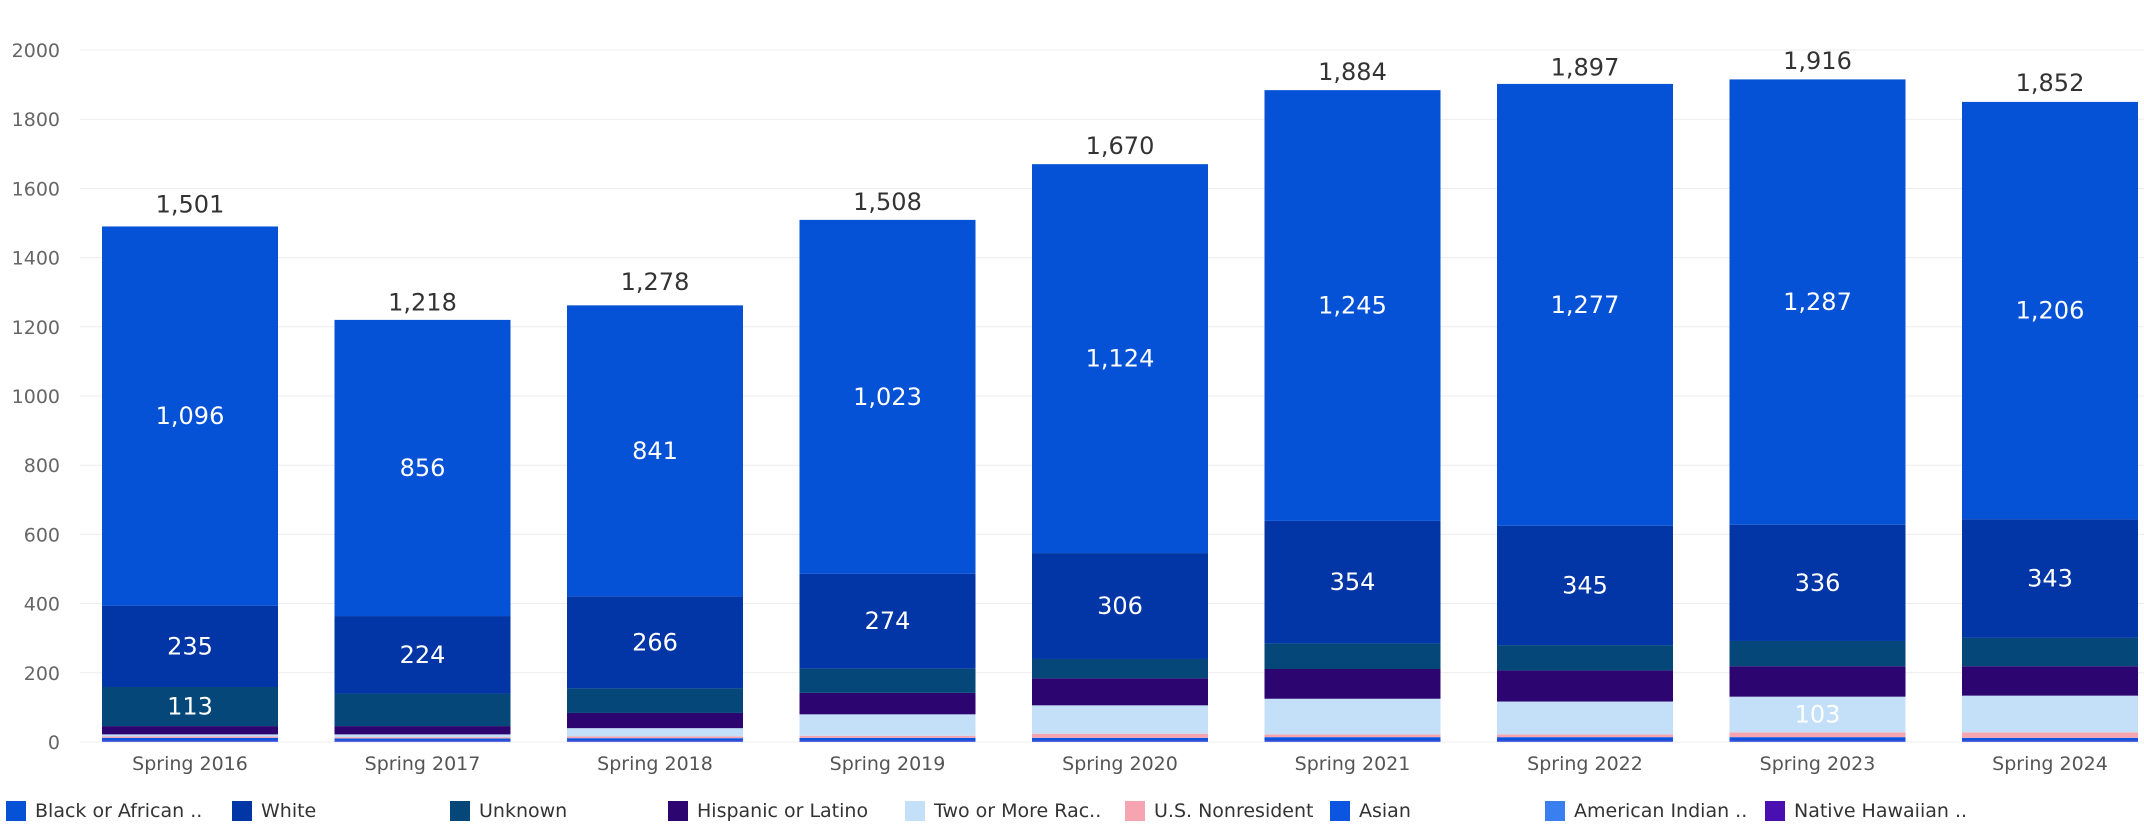 This screenshot has height=824, width=2144. Describe the element at coordinates (655, 282) in the screenshot. I see `bar-total-label: 1,278` at that location.